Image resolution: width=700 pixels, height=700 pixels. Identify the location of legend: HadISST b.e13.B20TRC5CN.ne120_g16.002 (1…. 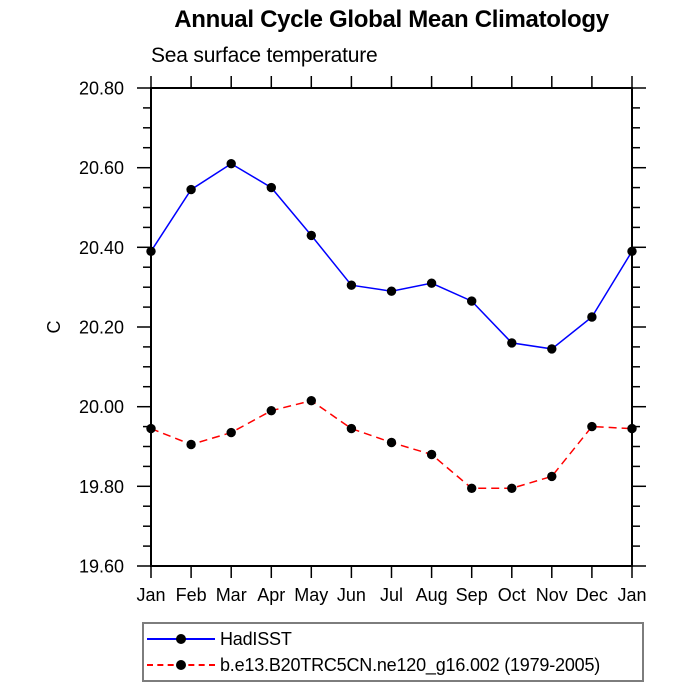
(393, 652).